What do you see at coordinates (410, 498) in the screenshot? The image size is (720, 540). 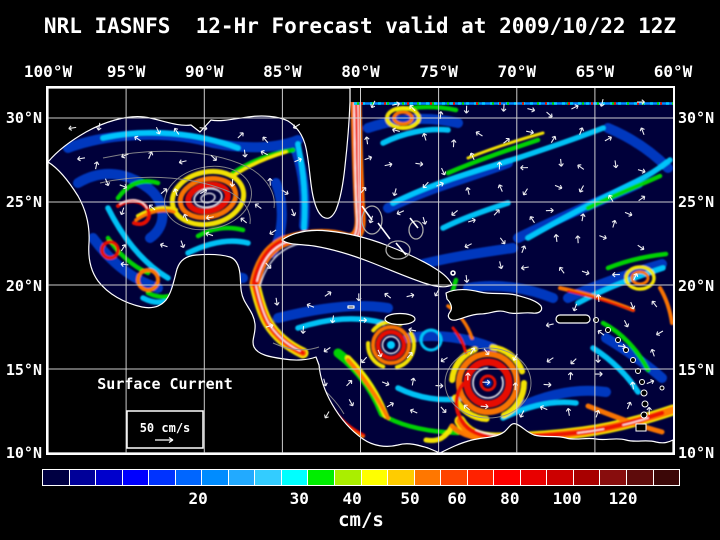 I see `colorbar-tick: 50` at bounding box center [410, 498].